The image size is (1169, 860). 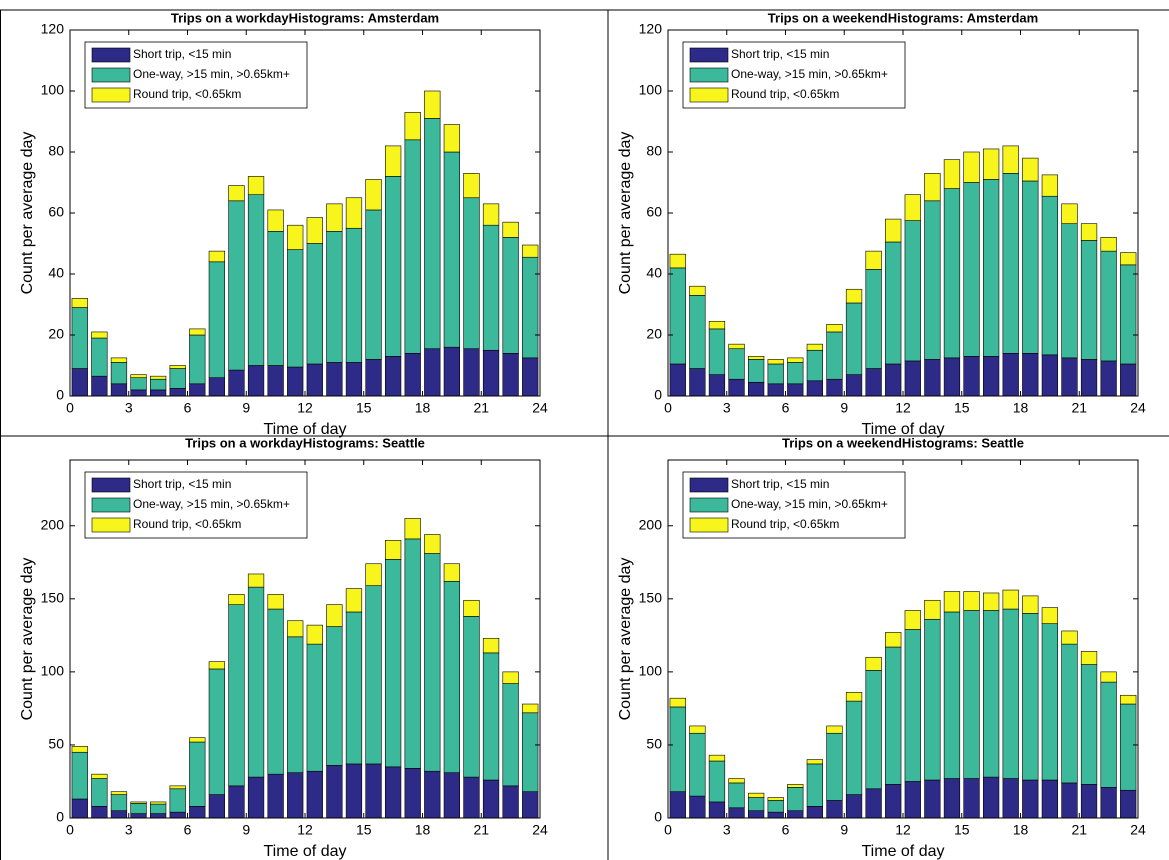 What do you see at coordinates (56, 273) in the screenshot?
I see `y-tick-label: 40` at bounding box center [56, 273].